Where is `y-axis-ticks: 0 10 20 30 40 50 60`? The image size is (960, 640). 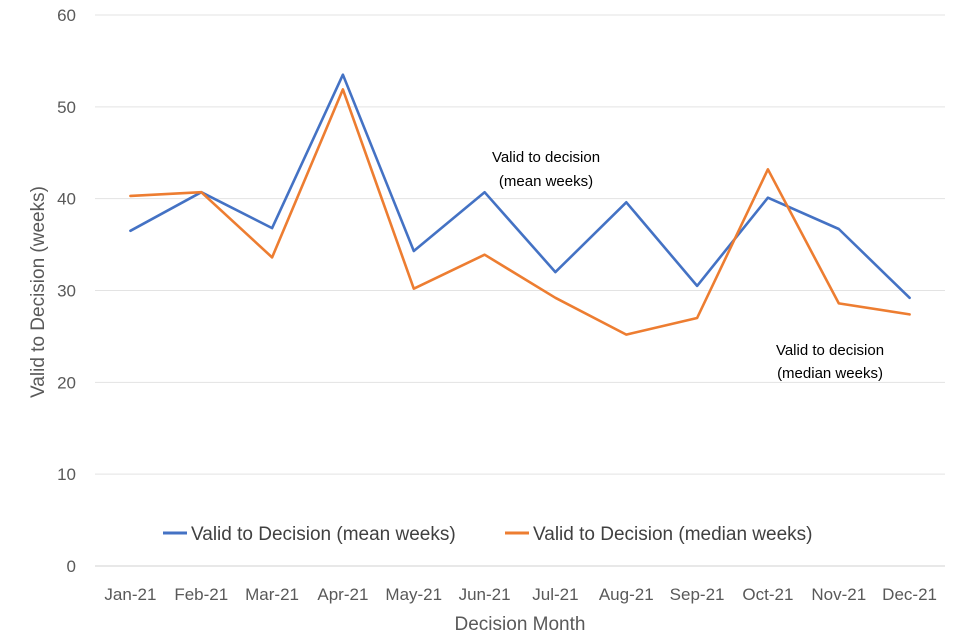 y-axis-ticks: 0 10 20 30 40 50 60 is located at coordinates (66, 291).